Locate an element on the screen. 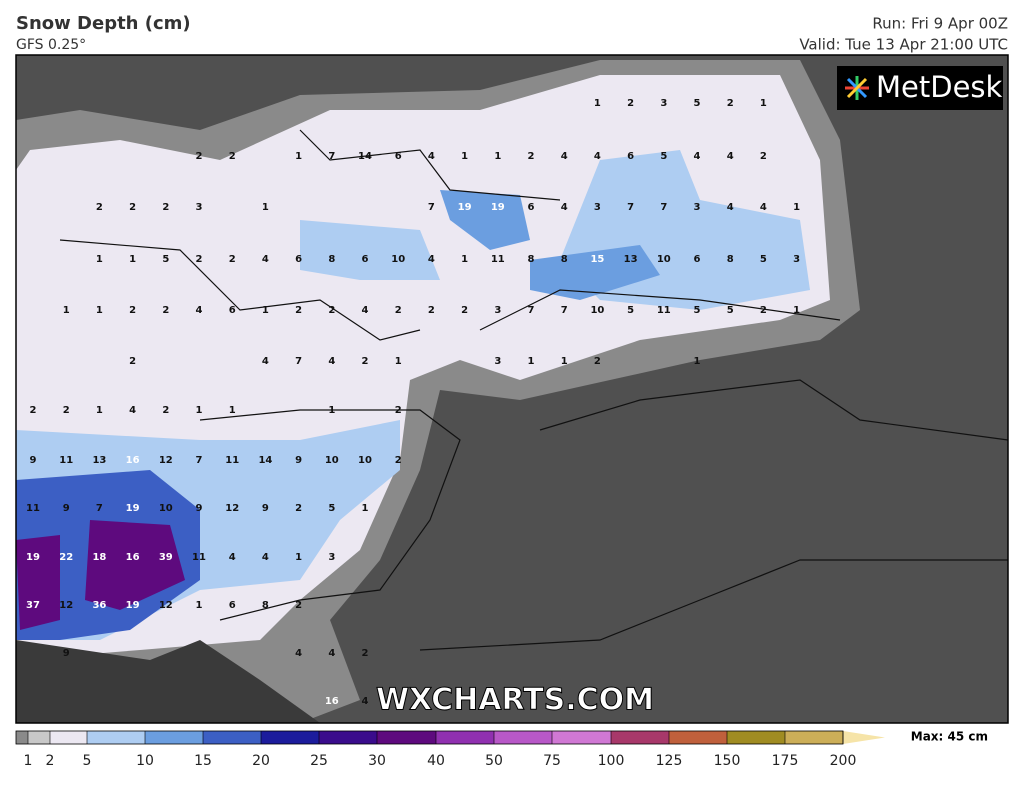 The height and width of the screenshot is (790, 1024). legend-label: 175 is located at coordinates (785, 761).